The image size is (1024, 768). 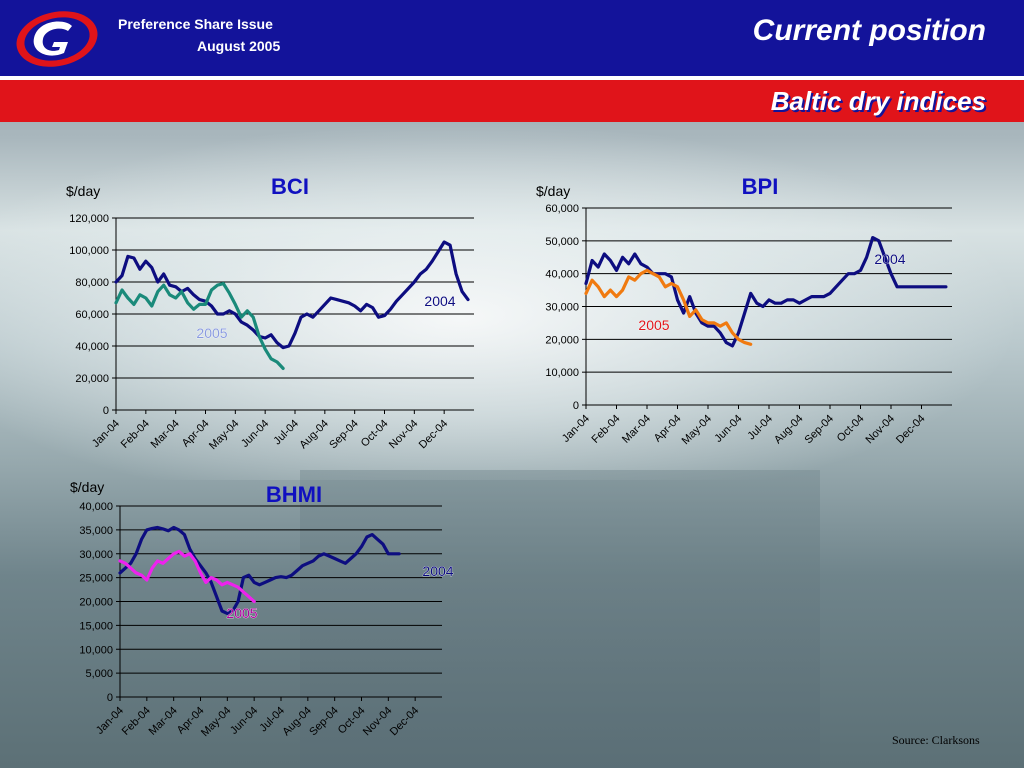 What do you see at coordinates (881, 430) in the screenshot?
I see `bpi-x-tick-label: Nov-04` at bounding box center [881, 430].